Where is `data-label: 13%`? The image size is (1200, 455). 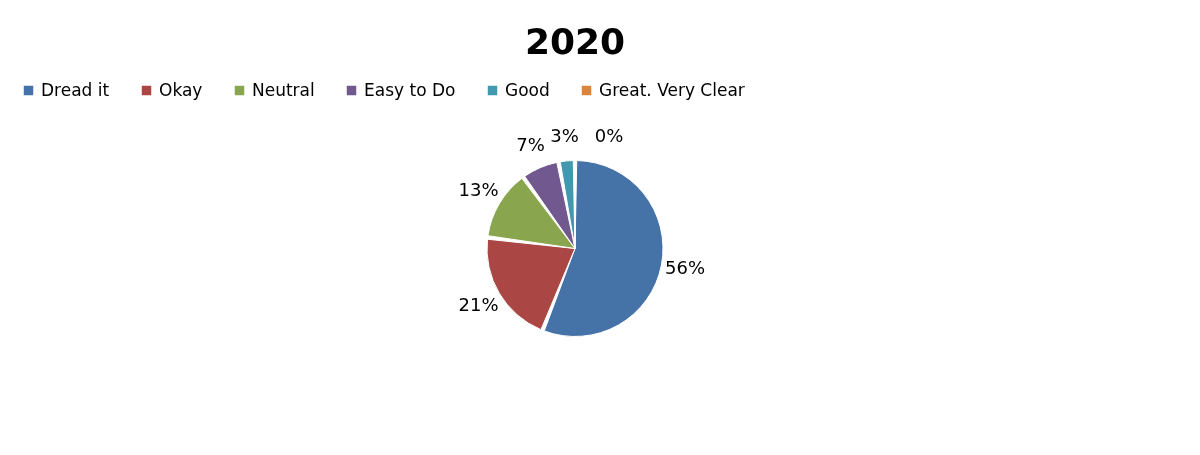
data-label: 13% is located at coordinates (478, 190).